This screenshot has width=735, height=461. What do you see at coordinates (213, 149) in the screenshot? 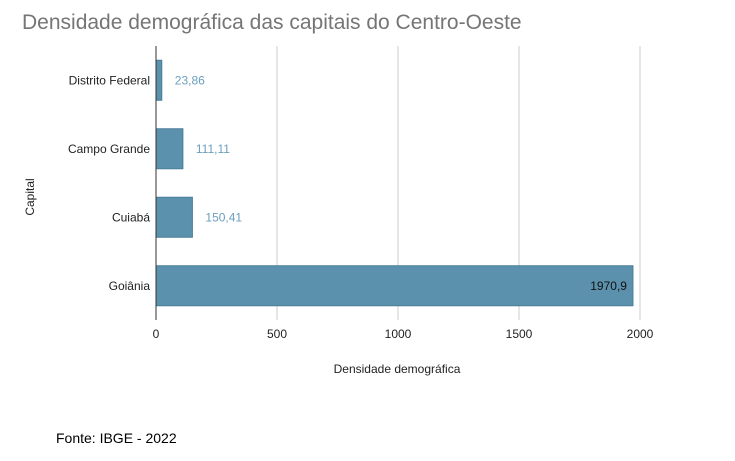
I see `data-label: 111,11` at bounding box center [213, 149].